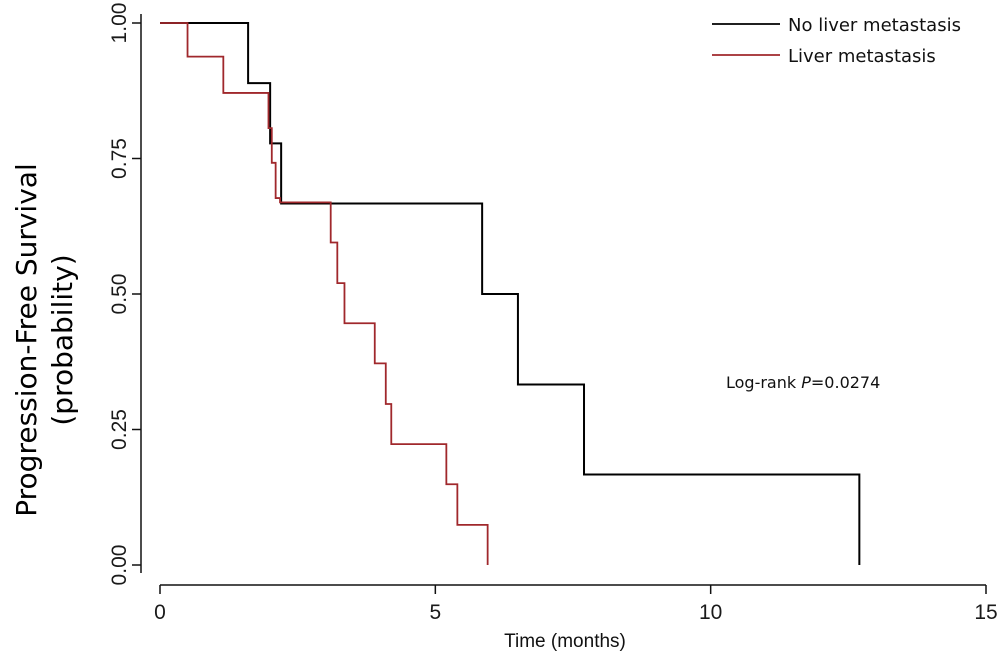 This screenshot has height=660, width=1004. What do you see at coordinates (160, 612) in the screenshot?
I see `x-tick-label: 0` at bounding box center [160, 612].